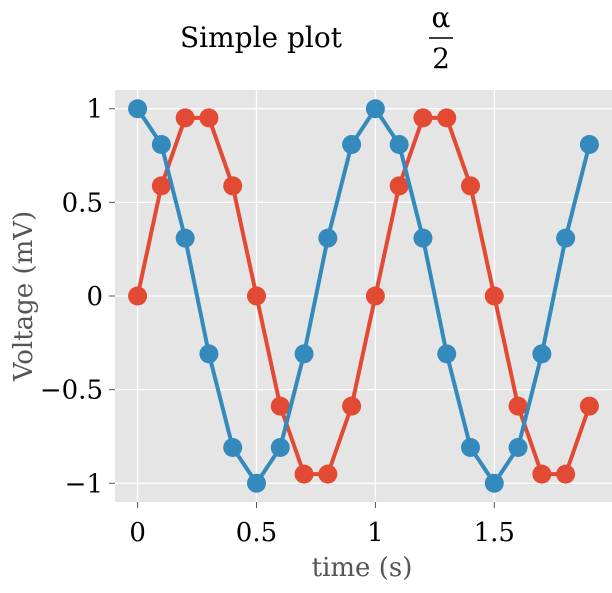  I want to click on y-axis-ticks: 1 0.5 0 −0.5 −1, so click(77, 297).